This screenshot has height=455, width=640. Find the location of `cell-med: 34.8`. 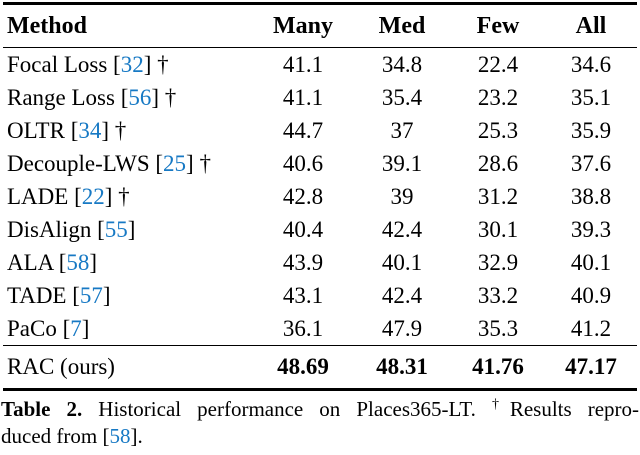

cell-med: 34.8 is located at coordinates (402, 64).